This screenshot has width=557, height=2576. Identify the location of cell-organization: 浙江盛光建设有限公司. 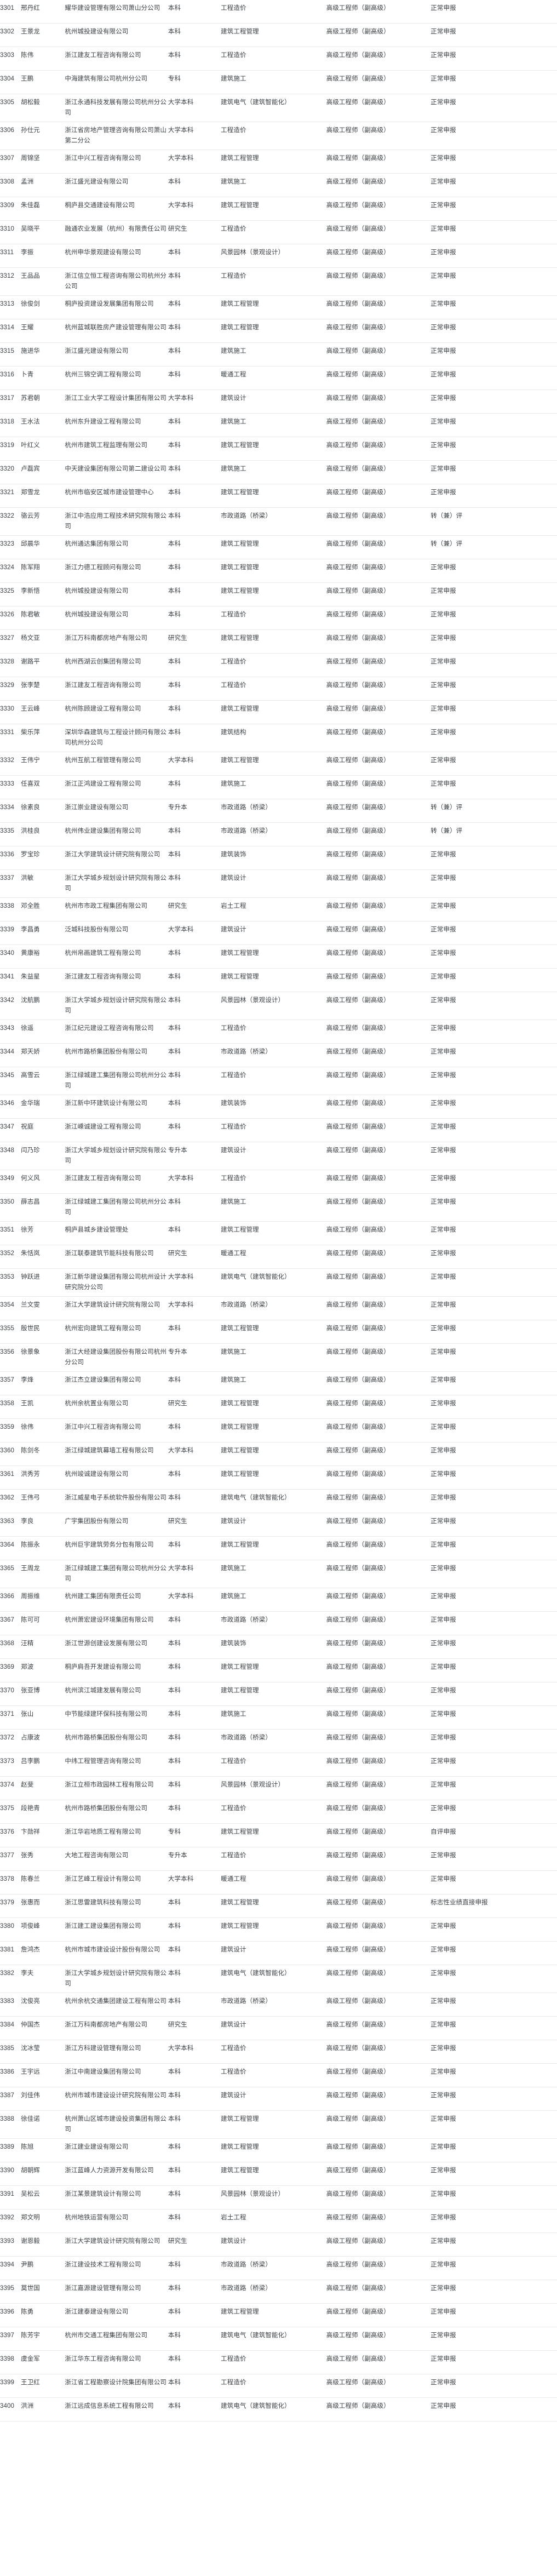
(97, 182).